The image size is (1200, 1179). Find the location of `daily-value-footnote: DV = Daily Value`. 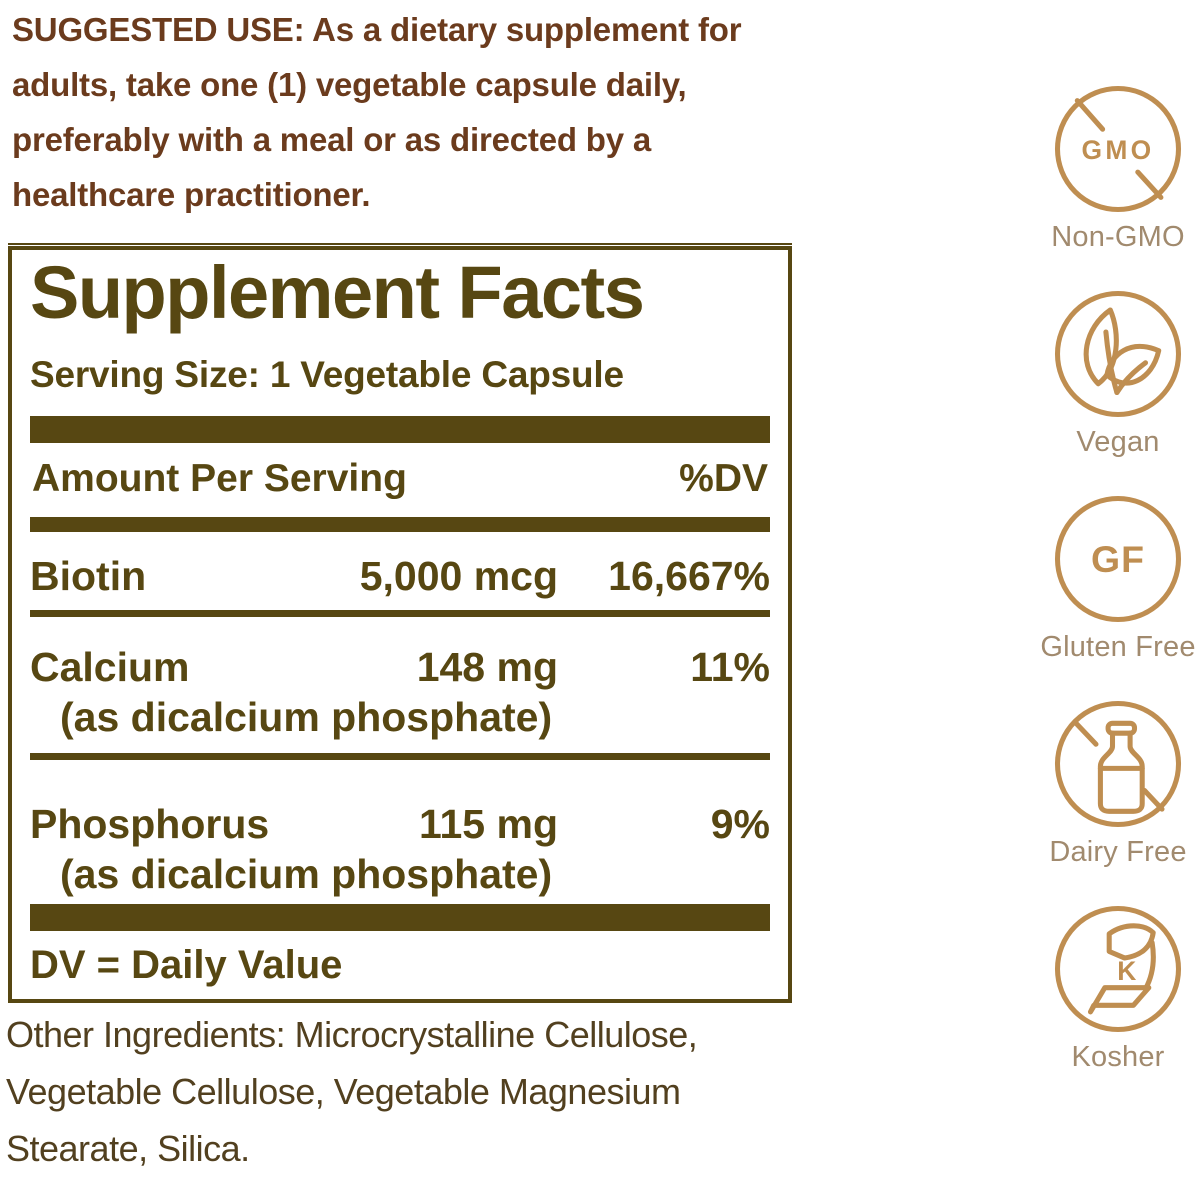

daily-value-footnote: DV = Daily Value is located at coordinates (186, 965).